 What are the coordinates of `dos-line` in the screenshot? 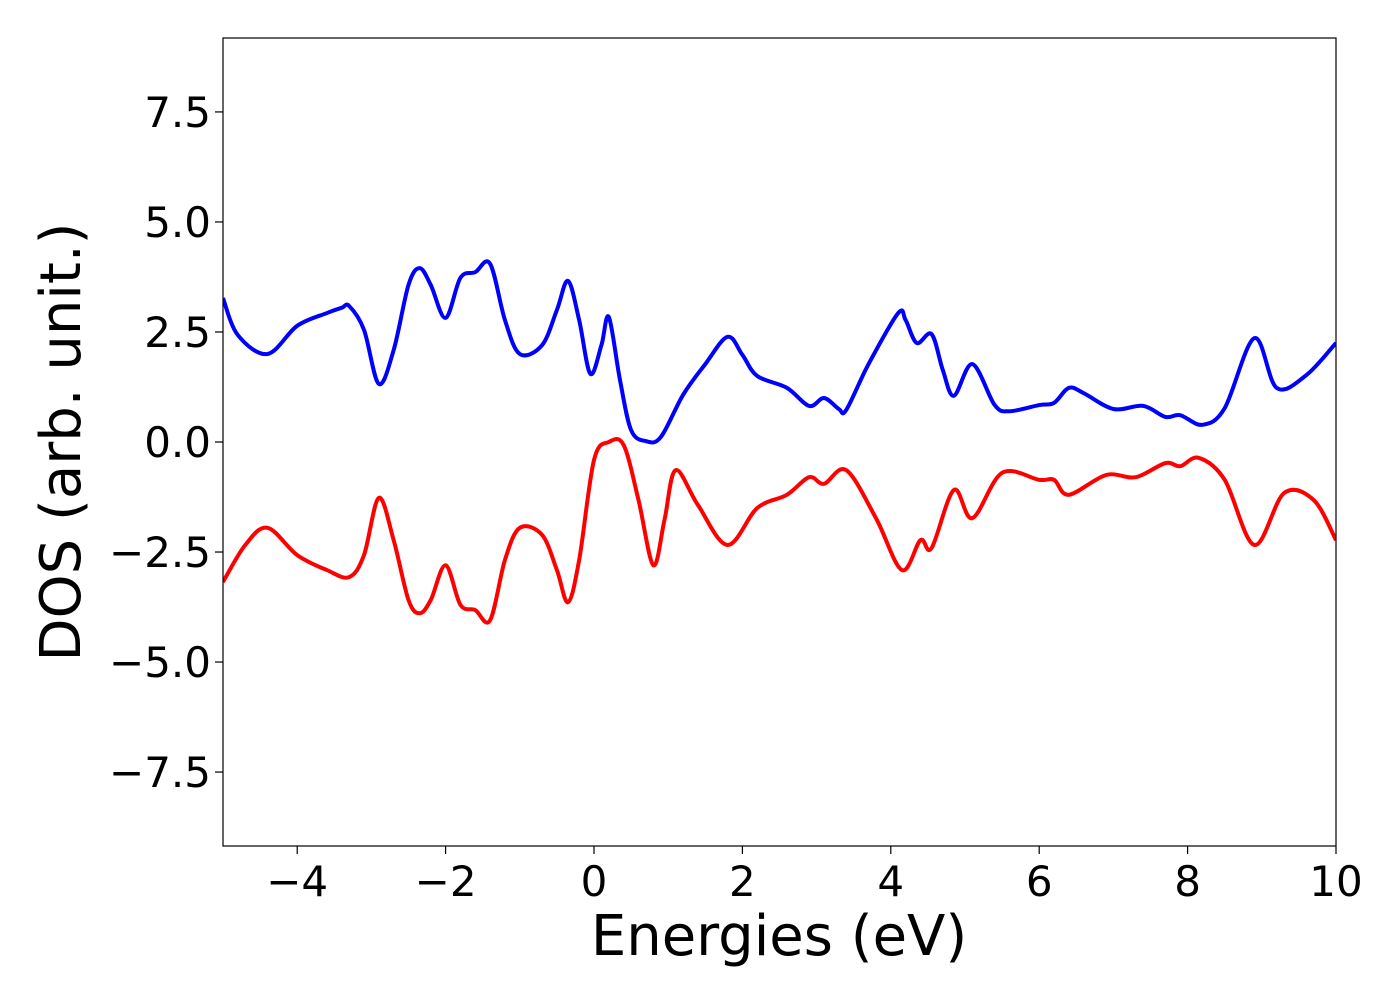 It's located at (779, 352).